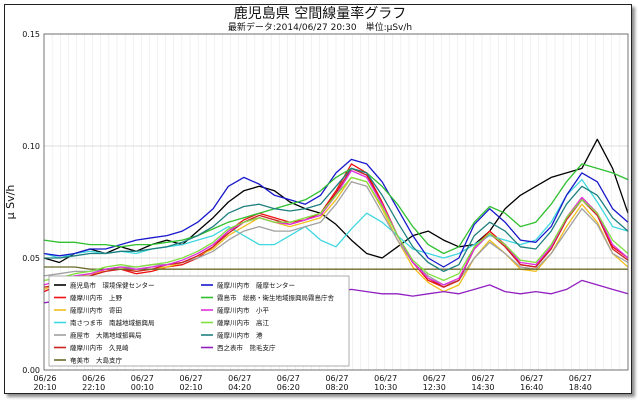  Describe the element at coordinates (31, 34) in the screenshot. I see `y-tick-label: 0.15` at that location.